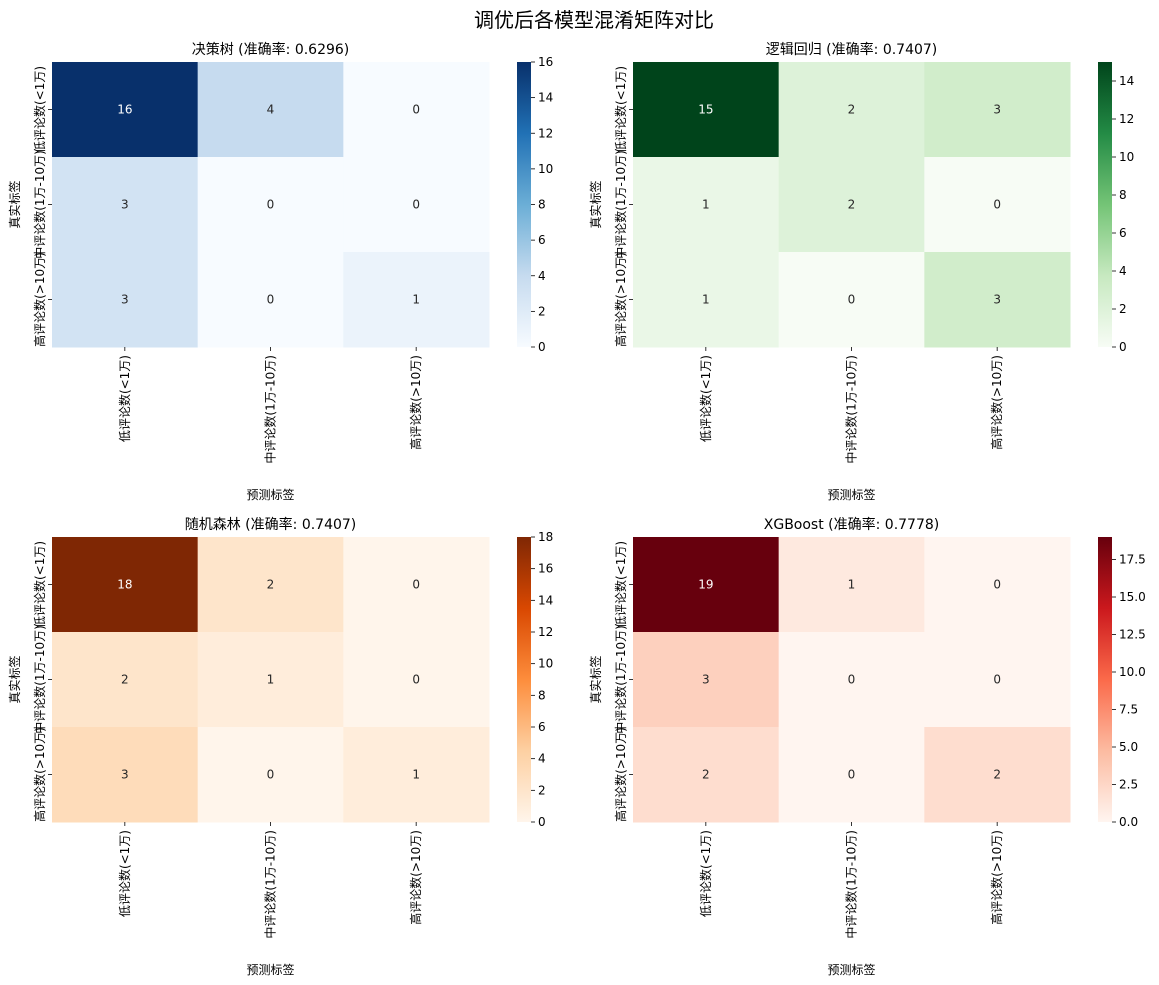 This screenshot has width=1159, height=985. I want to click on colorbar-tick-label: 0.0, so click(1128, 822).